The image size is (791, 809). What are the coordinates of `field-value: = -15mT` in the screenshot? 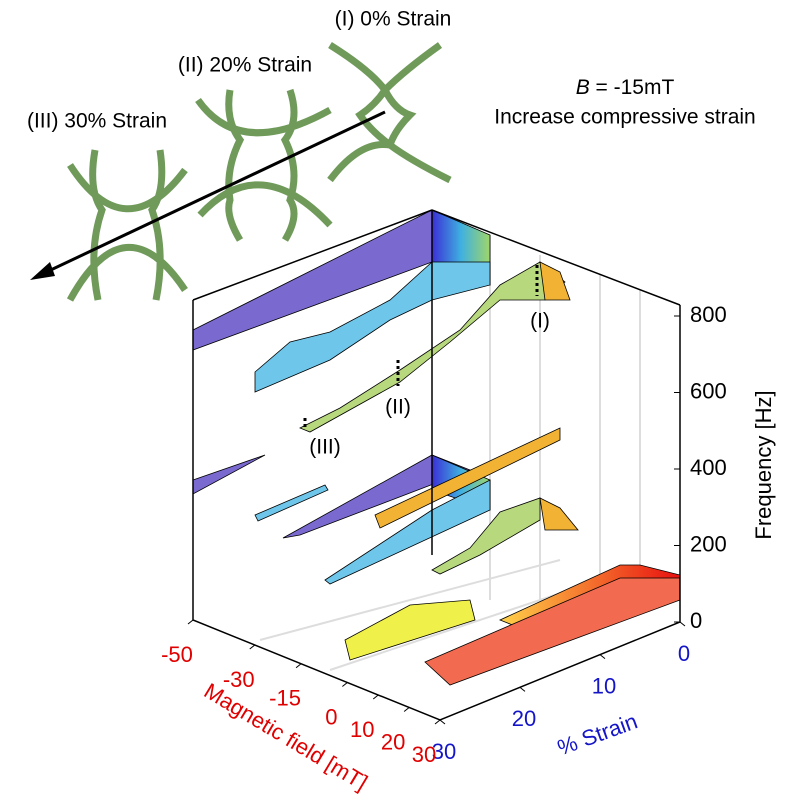 It's located at (632, 87).